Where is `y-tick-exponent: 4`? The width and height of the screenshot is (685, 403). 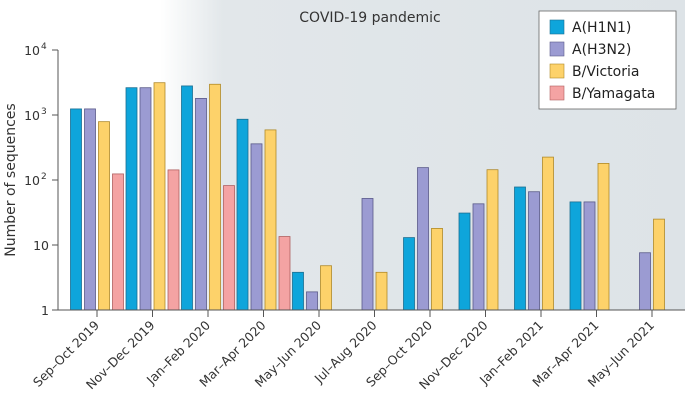 y-tick-exponent: 4 is located at coordinates (44, 47).